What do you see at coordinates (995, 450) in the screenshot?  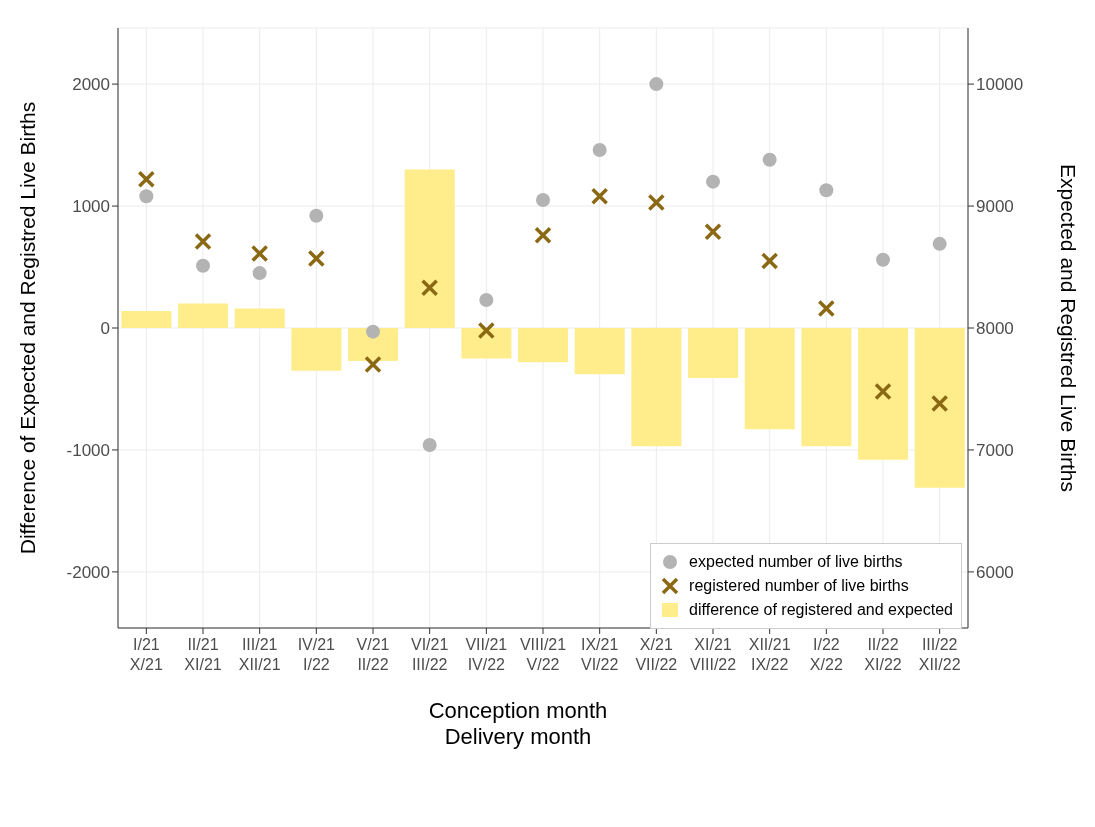 I see `y2-tick-label: 7000` at bounding box center [995, 450].